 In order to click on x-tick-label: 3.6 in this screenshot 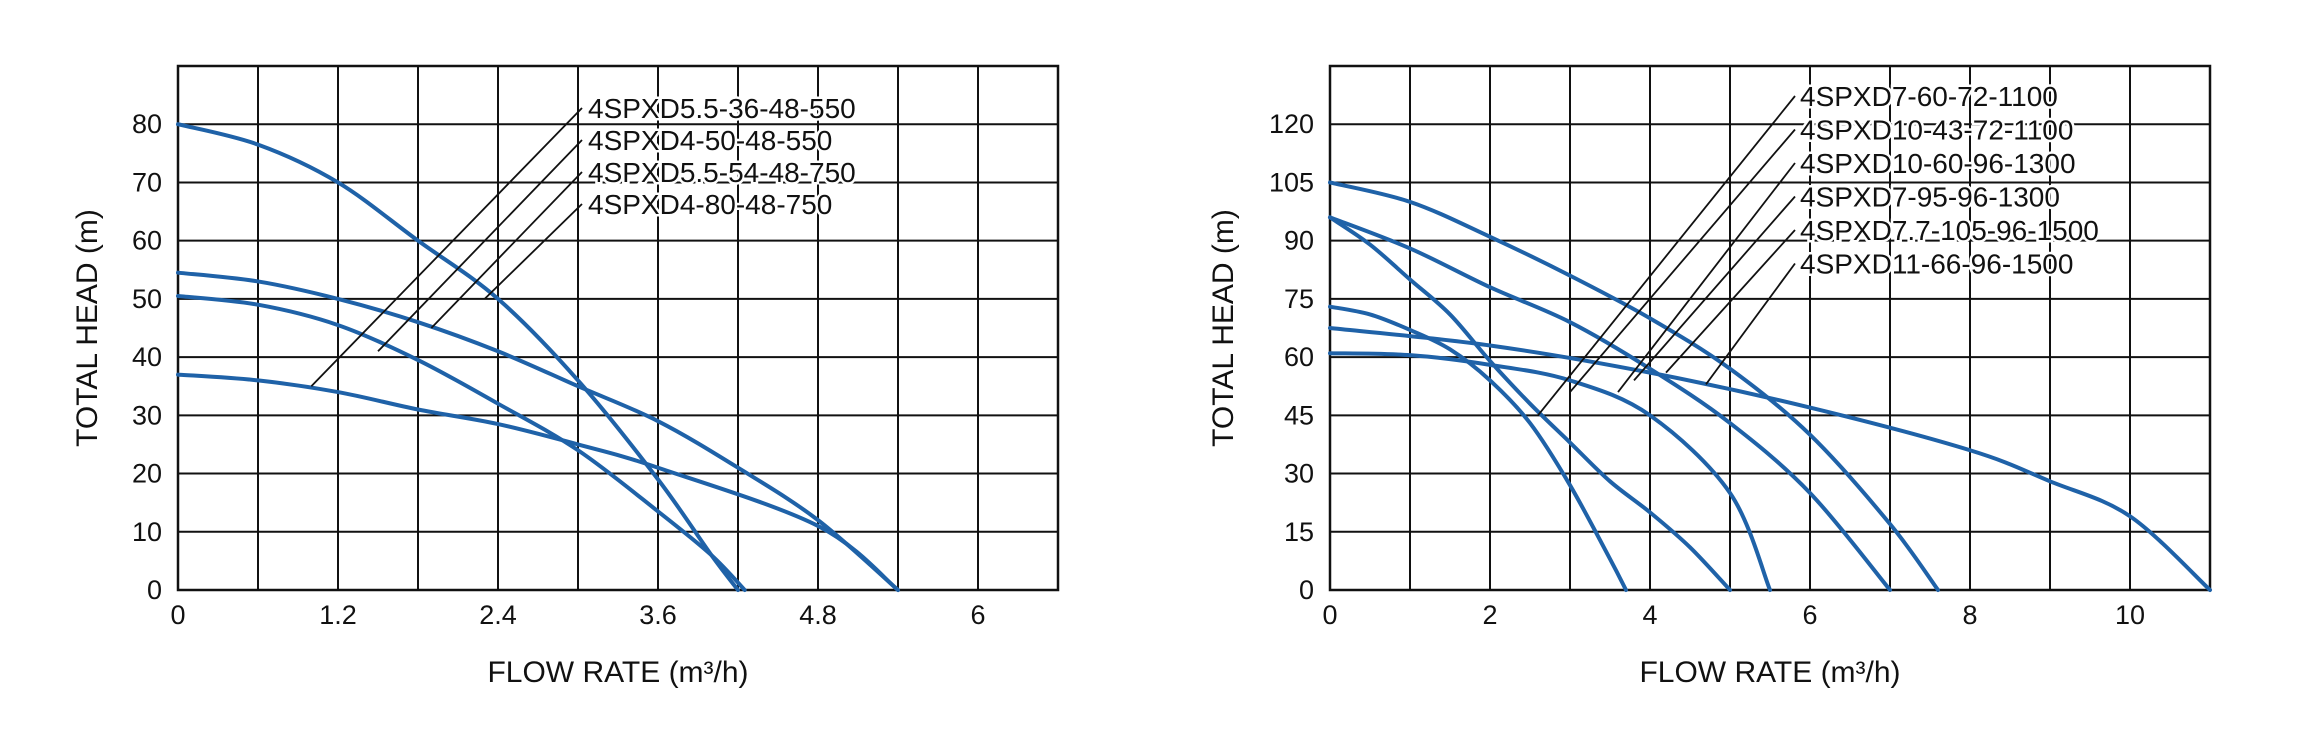, I will do `click(658, 615)`.